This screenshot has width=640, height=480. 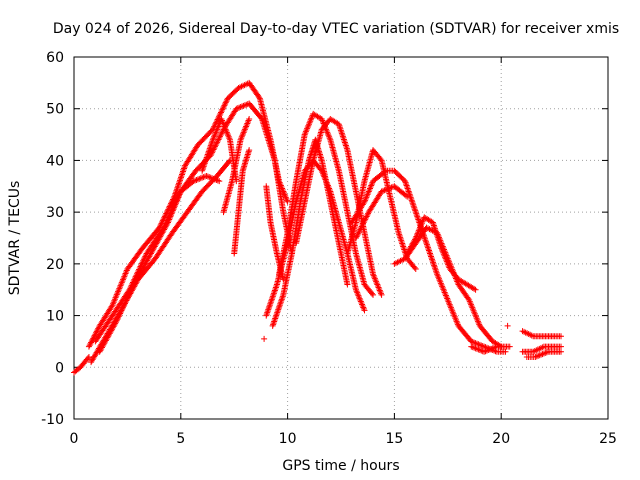 What do you see at coordinates (501, 439) in the screenshot?
I see `x-tick-label: 20` at bounding box center [501, 439].